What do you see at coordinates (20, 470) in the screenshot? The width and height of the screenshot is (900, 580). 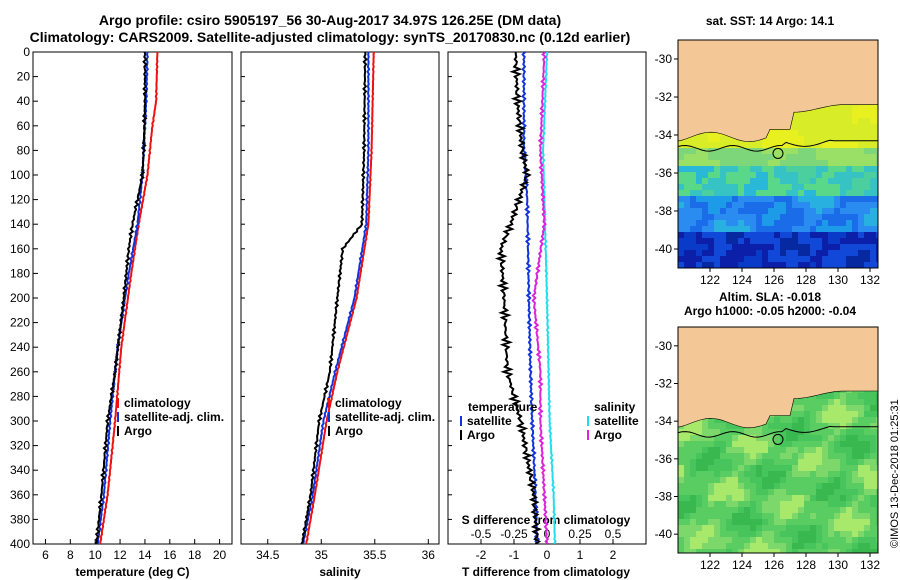 I see `y-tick-label: 340` at bounding box center [20, 470].